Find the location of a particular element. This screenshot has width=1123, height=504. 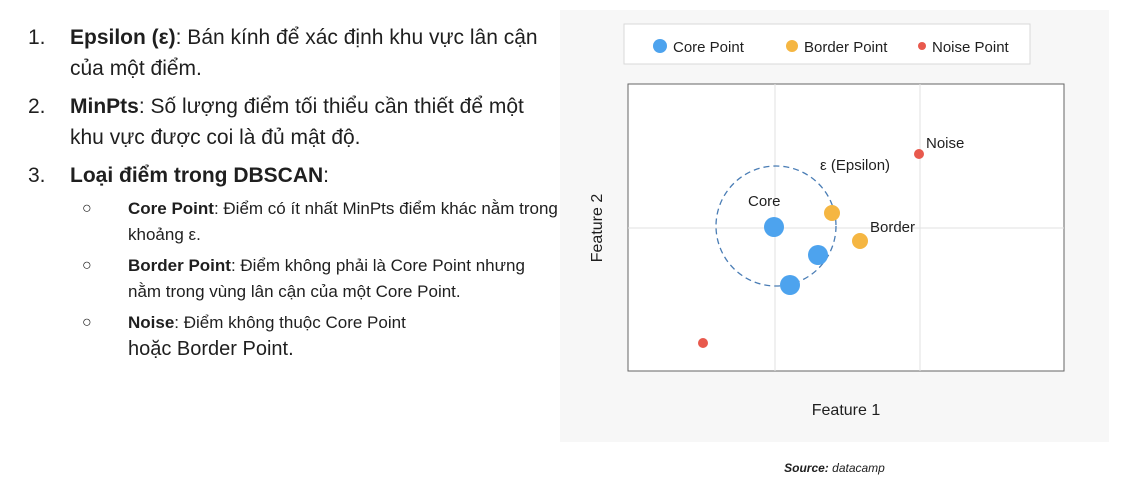

desc-point-types: : is located at coordinates (326, 175).